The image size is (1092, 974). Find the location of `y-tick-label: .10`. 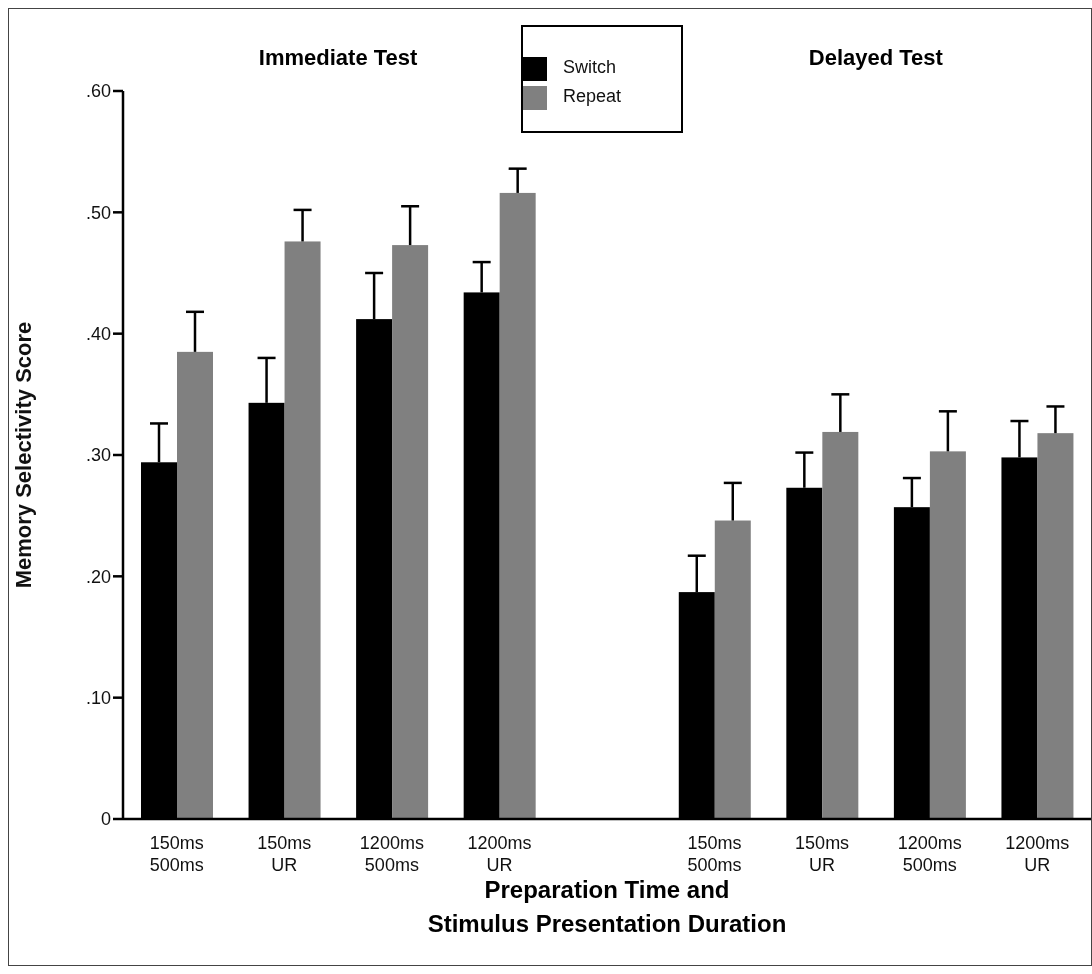

y-tick-label: .10 is located at coordinates (98, 698).